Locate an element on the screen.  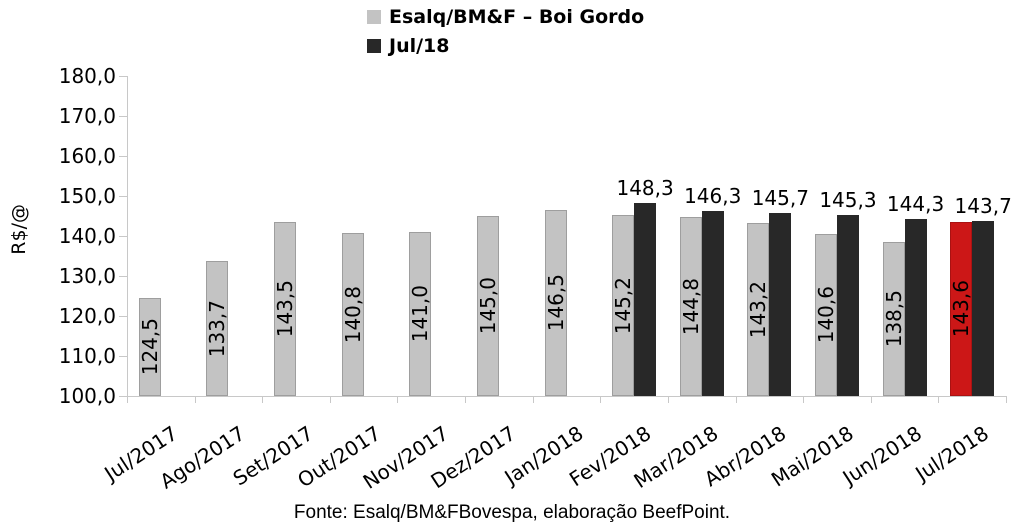
legend-swatch-jul18-icon is located at coordinates (374, 45).